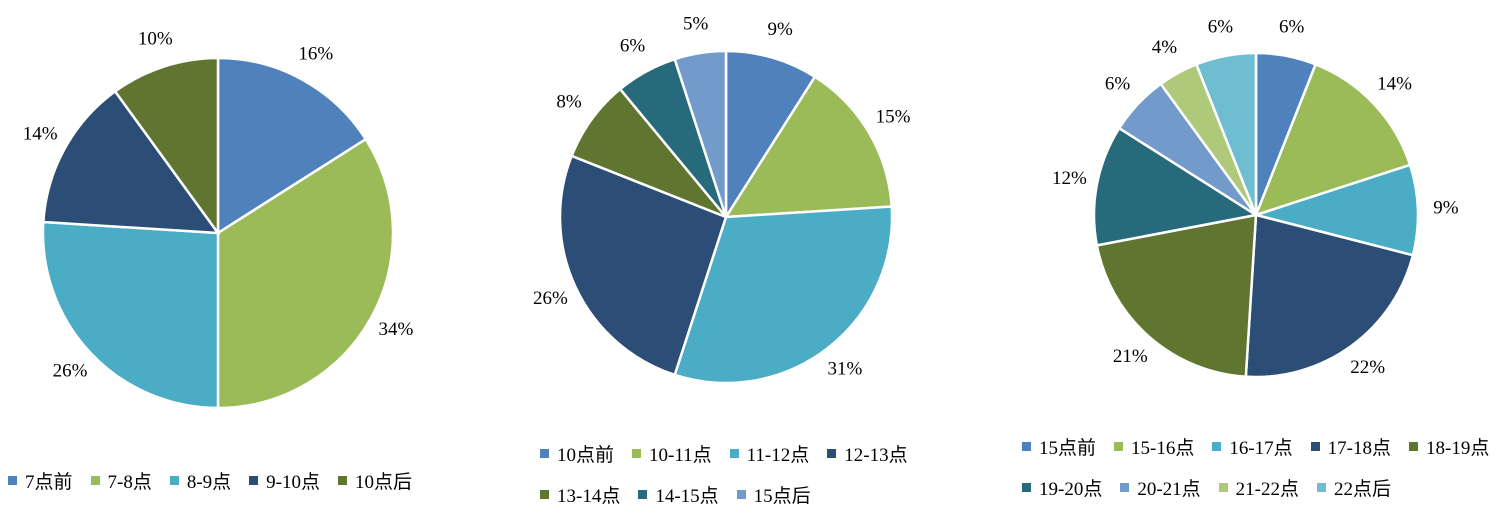 This screenshot has height=519, width=1497. Describe the element at coordinates (1163, 448) in the screenshot. I see `legend-label: 15-16点` at that location.